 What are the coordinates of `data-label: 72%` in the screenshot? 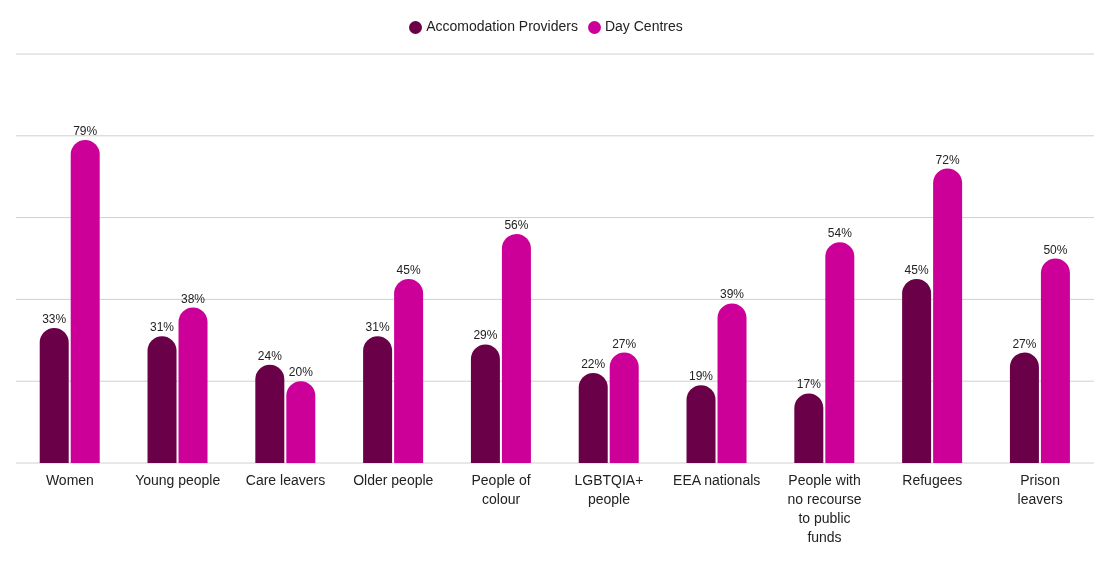 It's located at (947, 159).